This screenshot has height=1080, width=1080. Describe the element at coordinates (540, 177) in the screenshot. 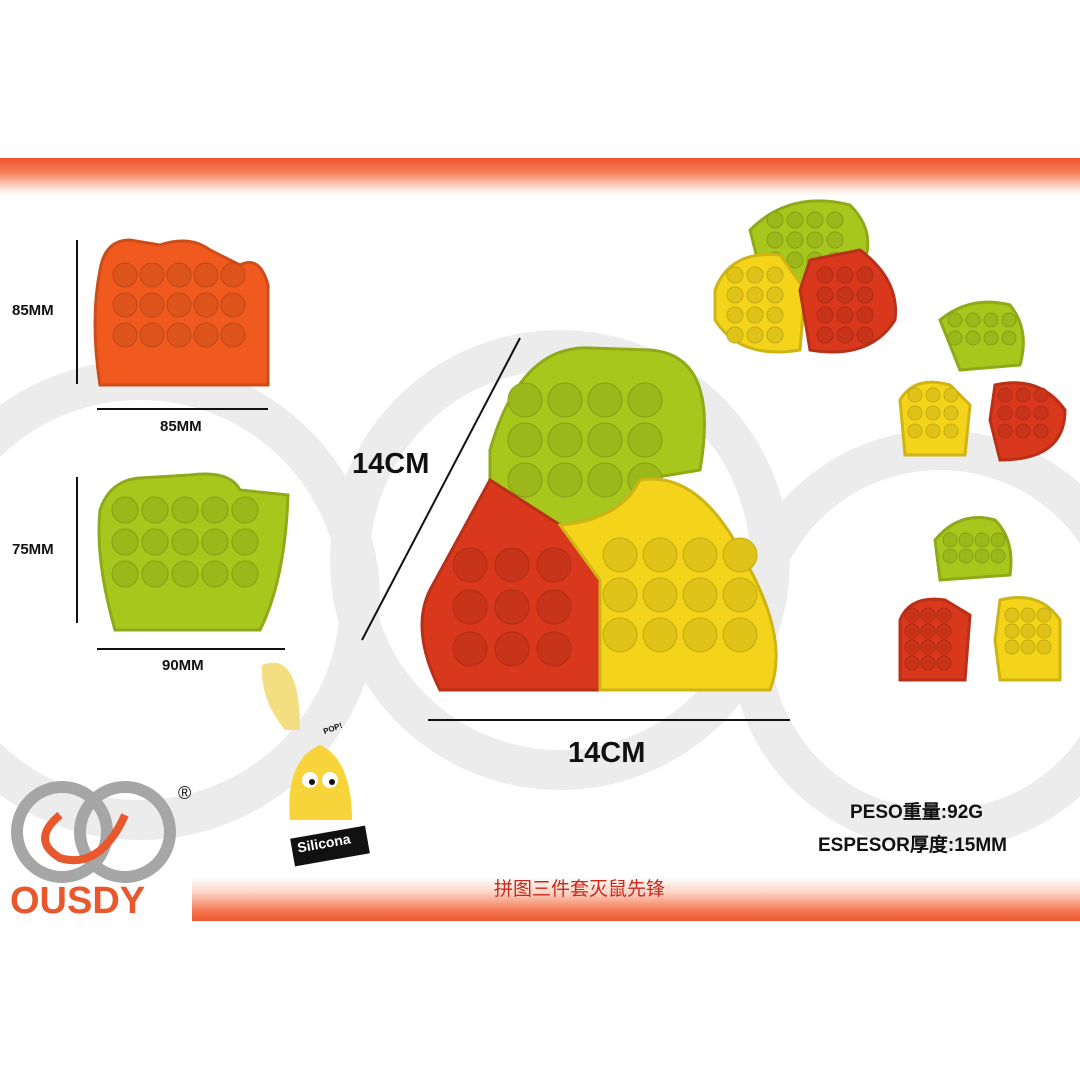

I see `top-banner` at that location.